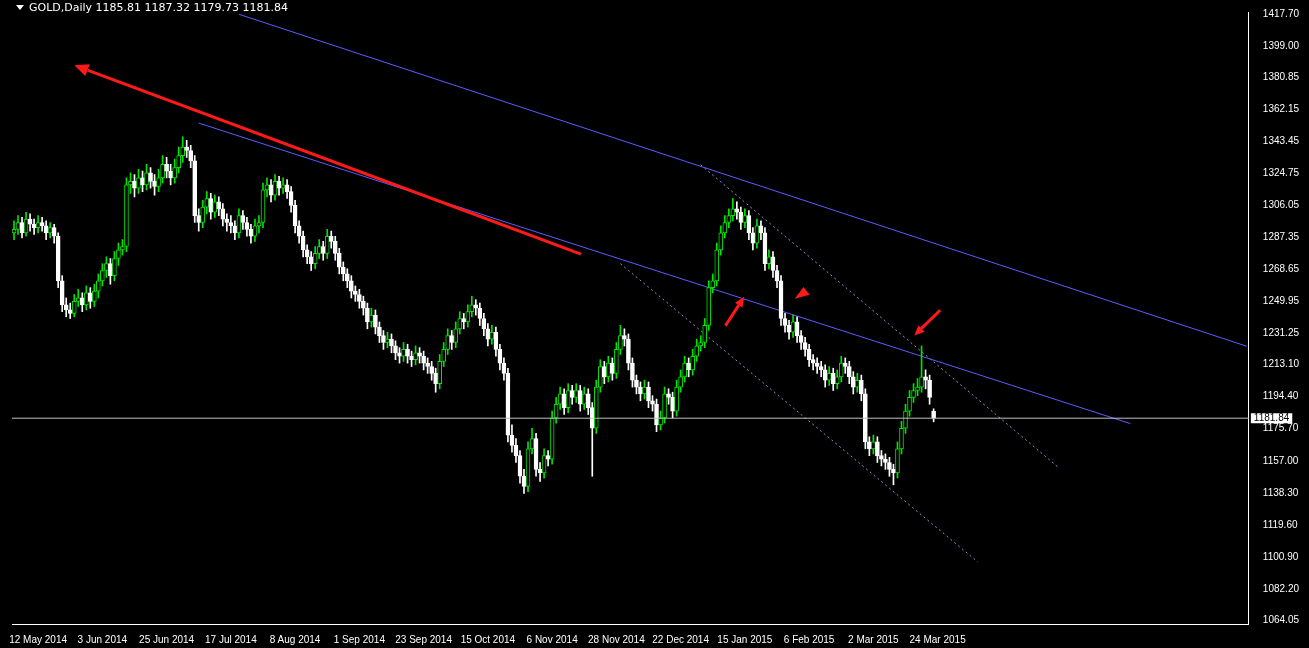 The width and height of the screenshot is (1309, 648). I want to click on y-tick-label: 1287.35, so click(1281, 237).